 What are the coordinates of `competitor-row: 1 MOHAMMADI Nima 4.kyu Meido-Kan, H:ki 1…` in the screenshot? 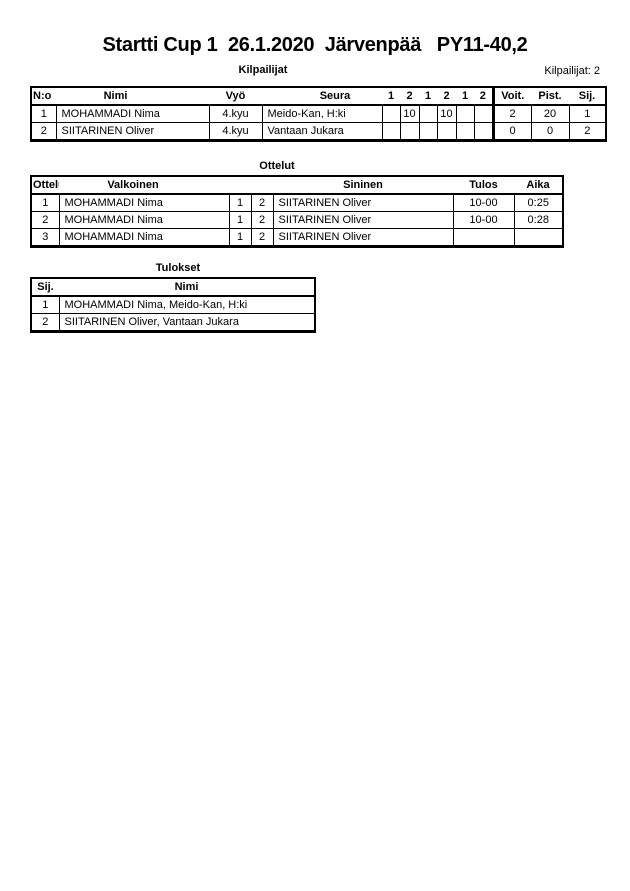 It's located at (318, 113).